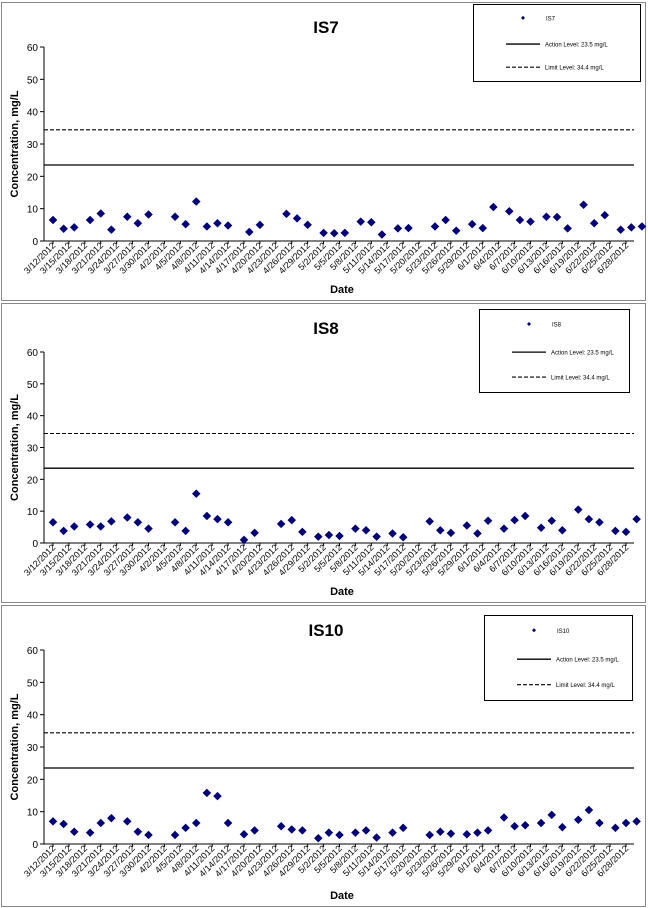 The image size is (648, 908). Describe the element at coordinates (326, 27) in the screenshot. I see `chart-title: IS7` at that location.